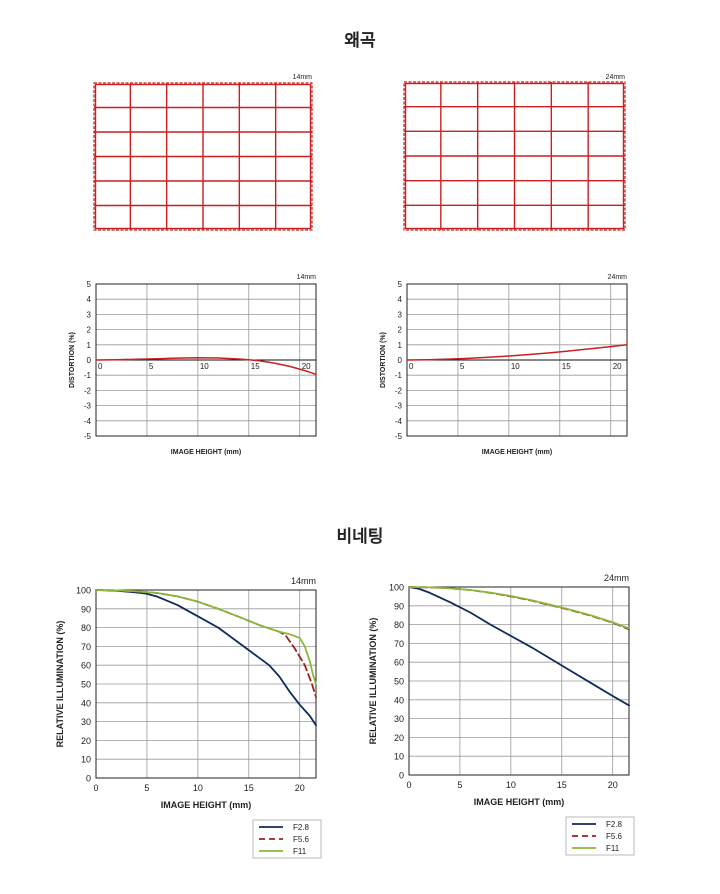  What do you see at coordinates (203, 152) in the screenshot?
I see `grid14-grid-figure: 14mm` at bounding box center [203, 152].